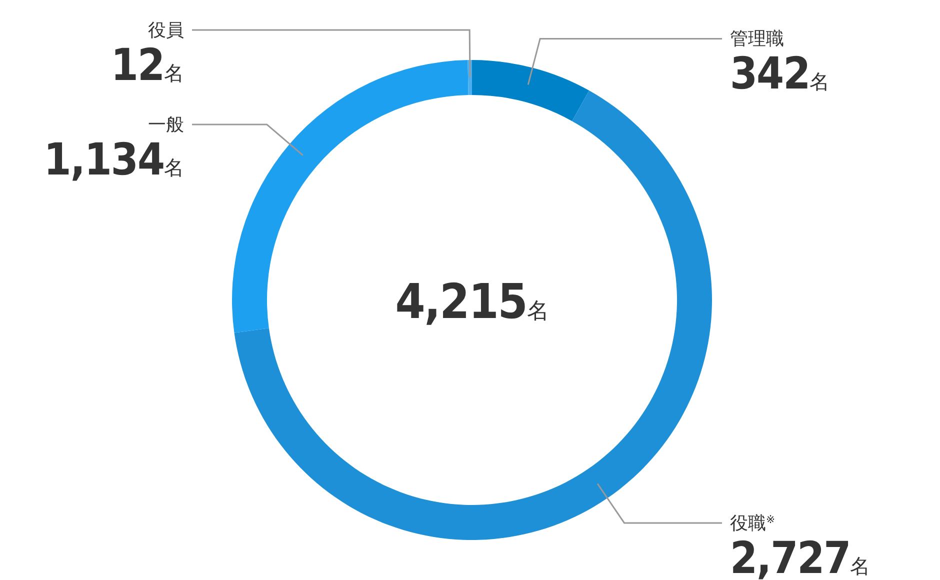 This screenshot has width=940, height=580. I want to click on slice-label: 役職$^{※}$, so click(753, 523).